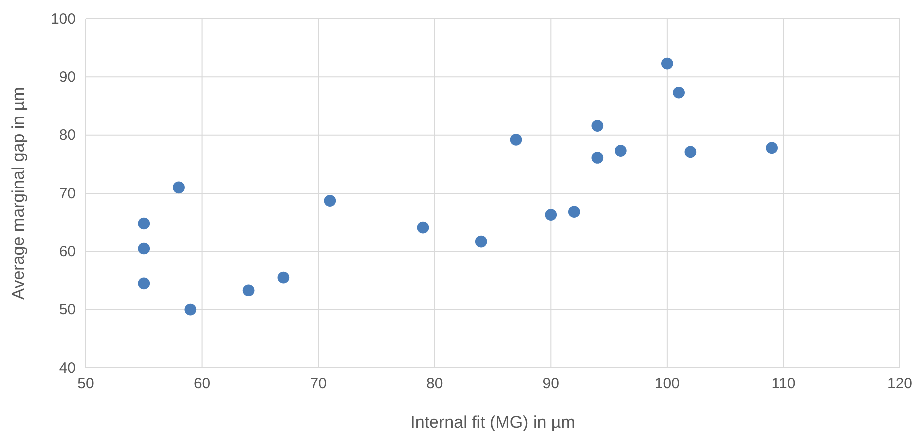 The image size is (920, 436). Describe the element at coordinates (318, 384) in the screenshot. I see `x-tick-label: 70` at that location.